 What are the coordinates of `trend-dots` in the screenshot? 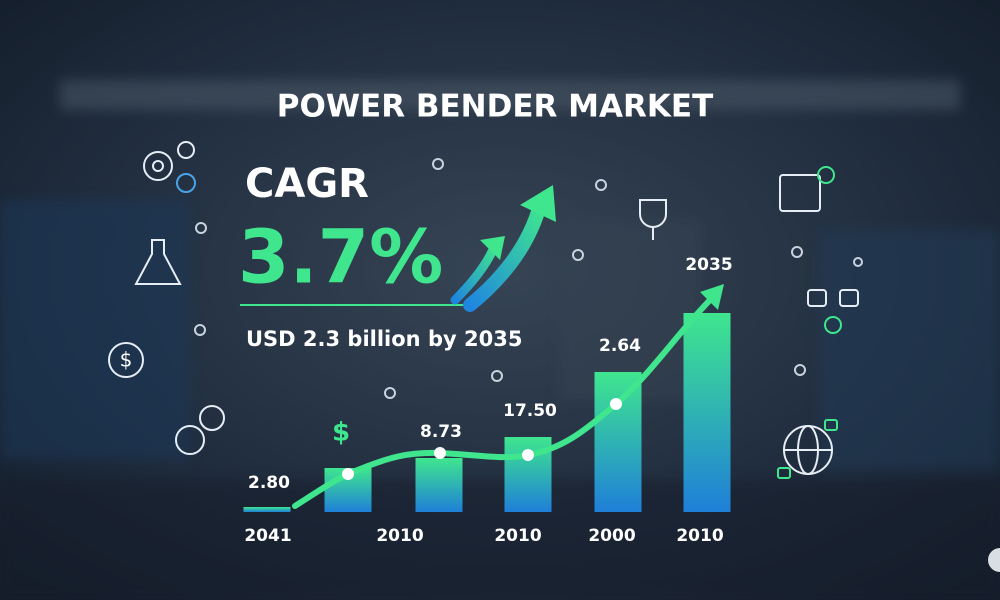 It's located at (482, 439).